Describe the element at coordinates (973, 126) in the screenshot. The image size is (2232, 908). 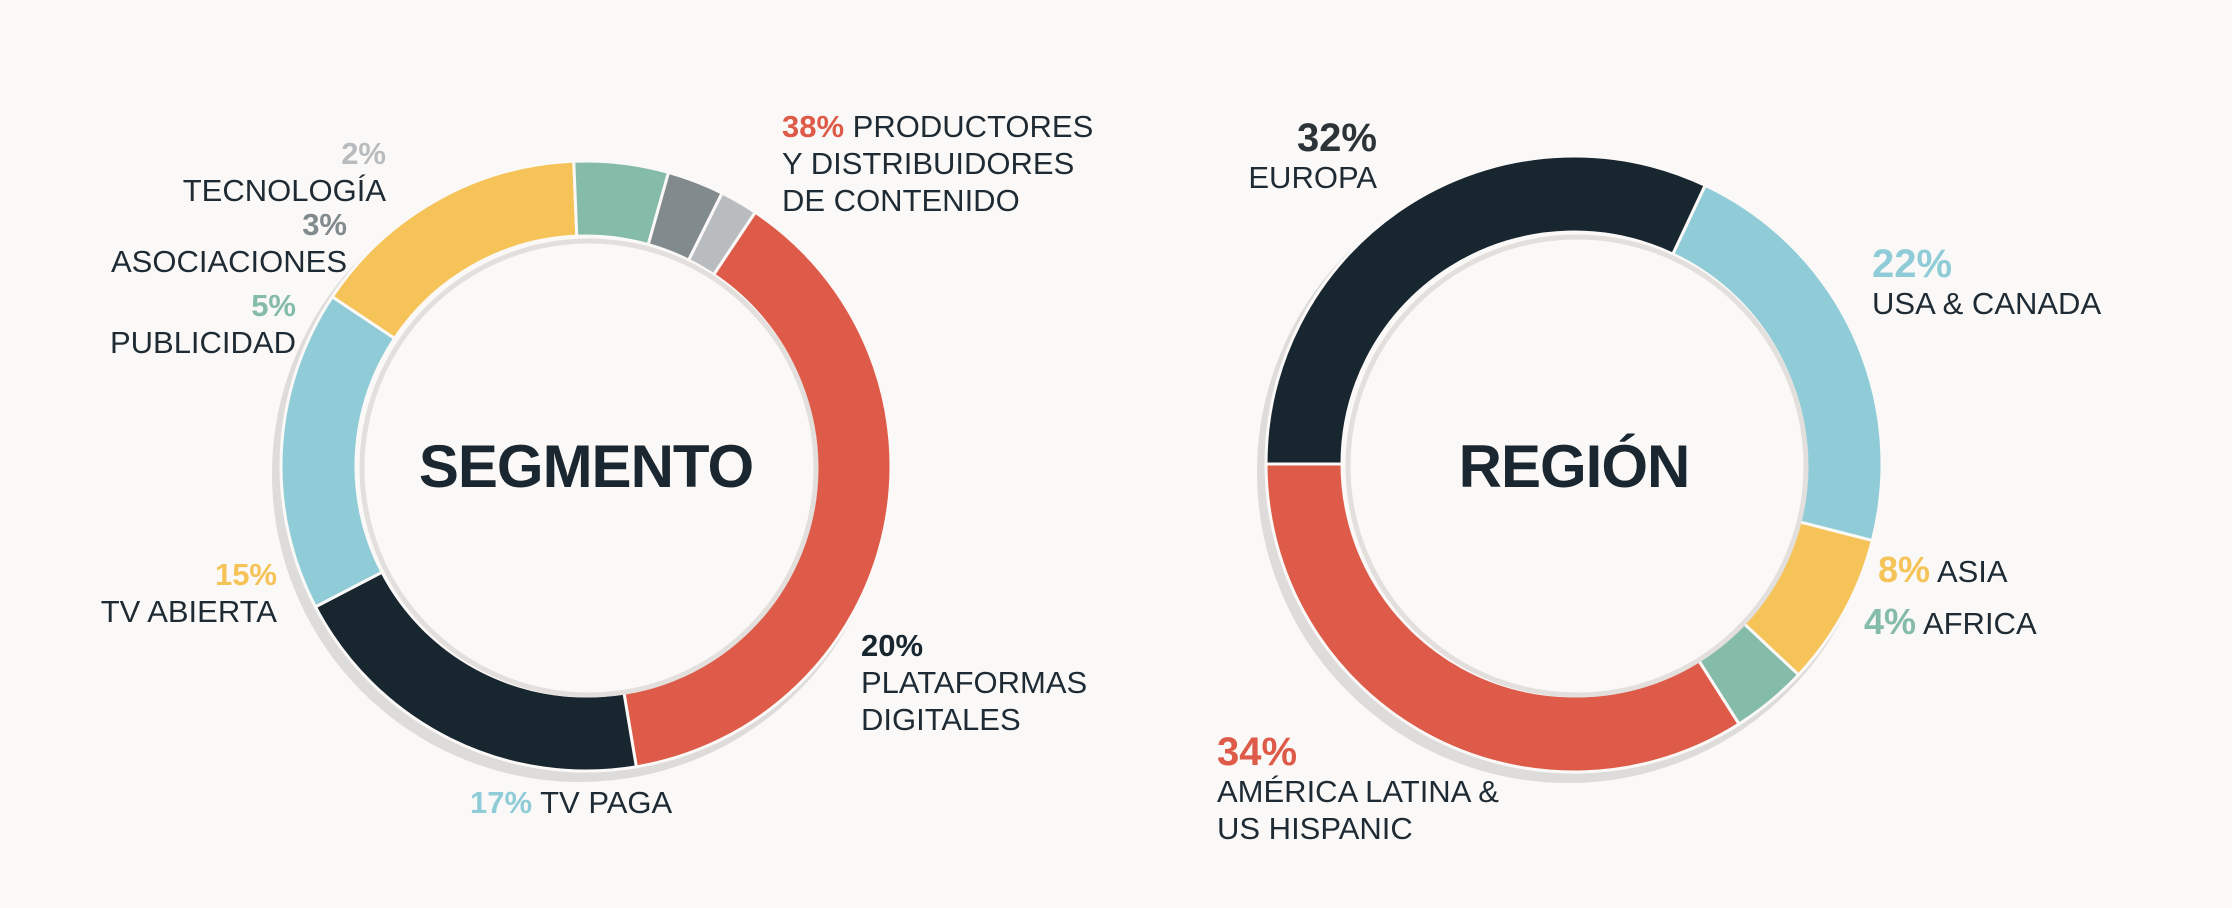
I see `label-productores-line1: PRODUCTORES` at that location.